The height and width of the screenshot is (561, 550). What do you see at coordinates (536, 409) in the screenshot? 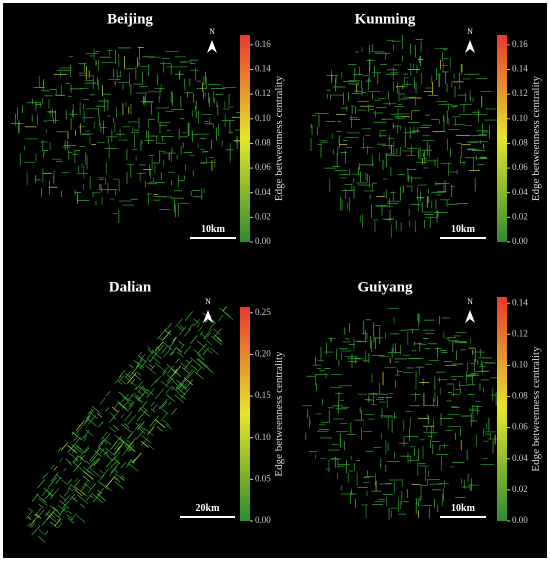
I see `colorbar-label: Edge betweenness centrality` at bounding box center [536, 409].